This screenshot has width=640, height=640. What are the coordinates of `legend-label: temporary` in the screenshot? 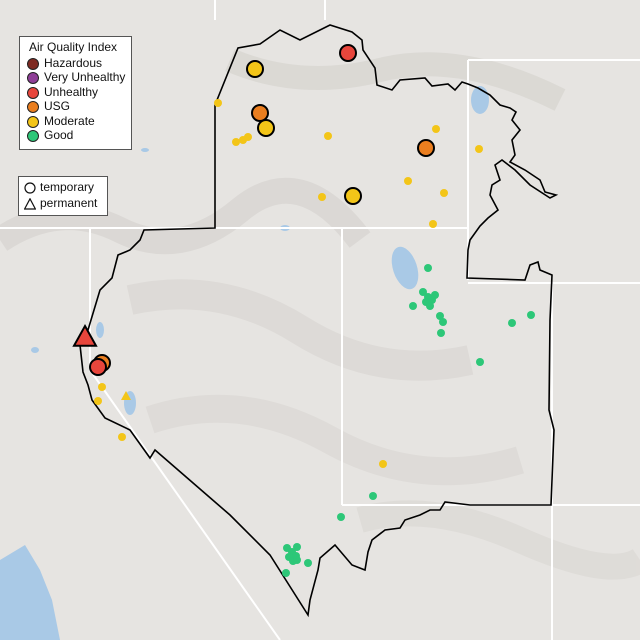 It's located at (67, 187).